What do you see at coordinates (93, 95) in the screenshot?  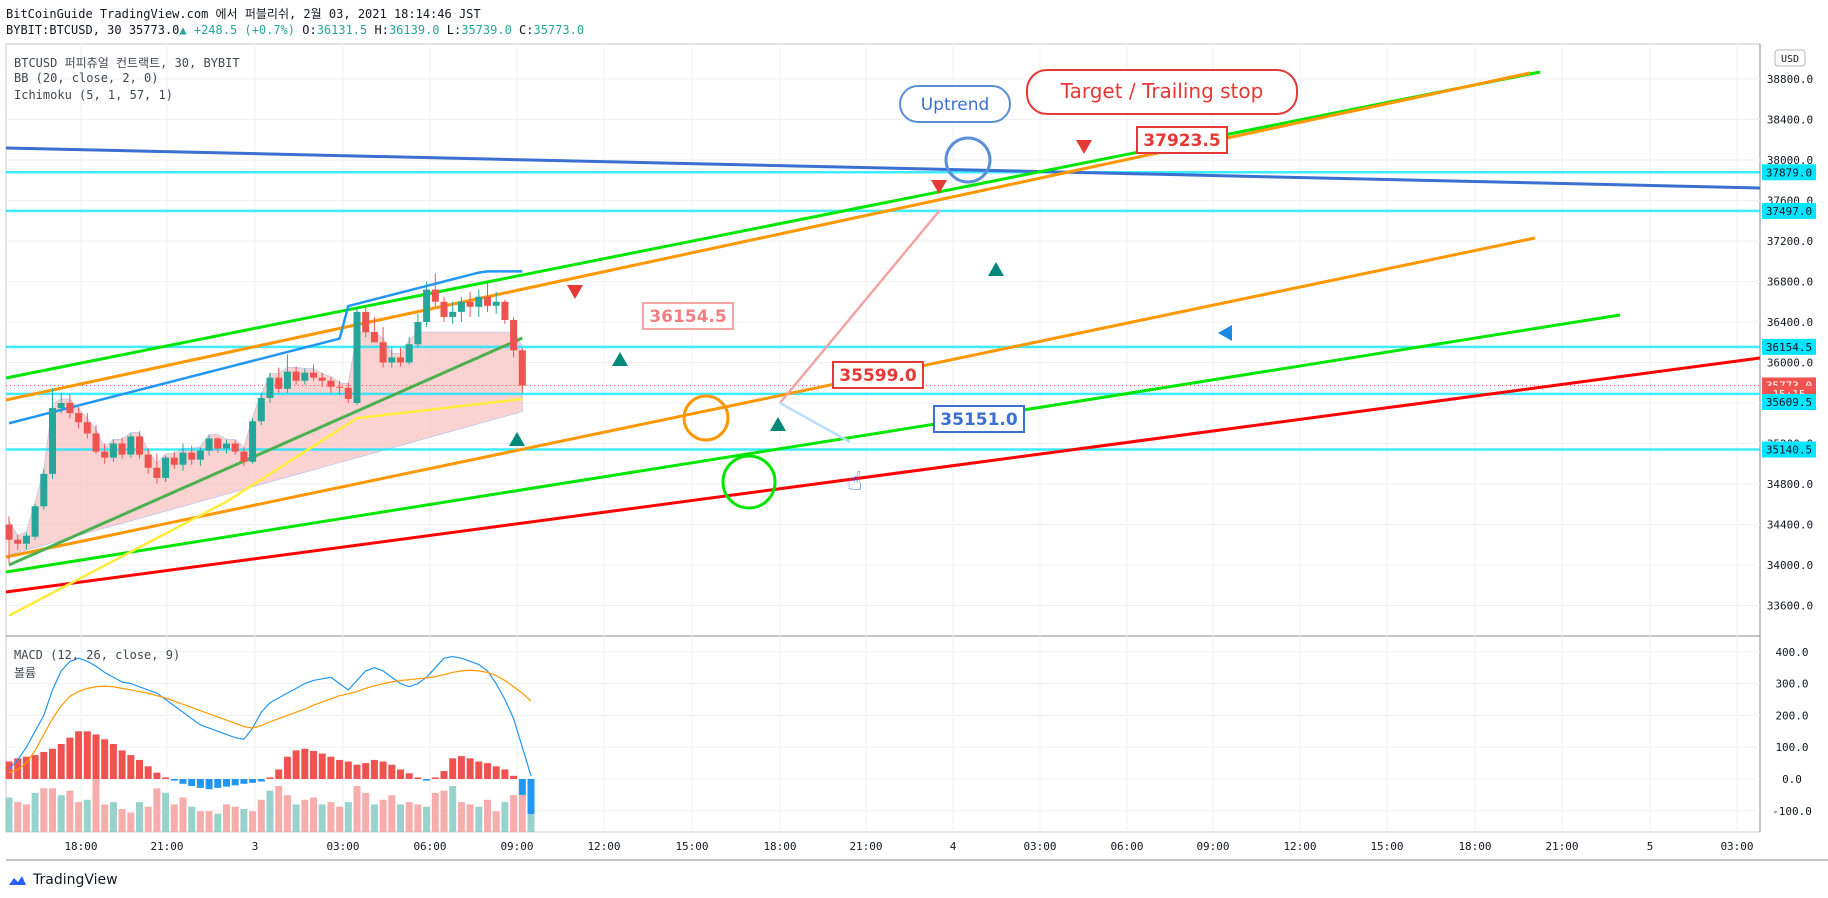 I see `ichimoku-legend: Ichimoku (5, 1, 57, 1)` at bounding box center [93, 95].